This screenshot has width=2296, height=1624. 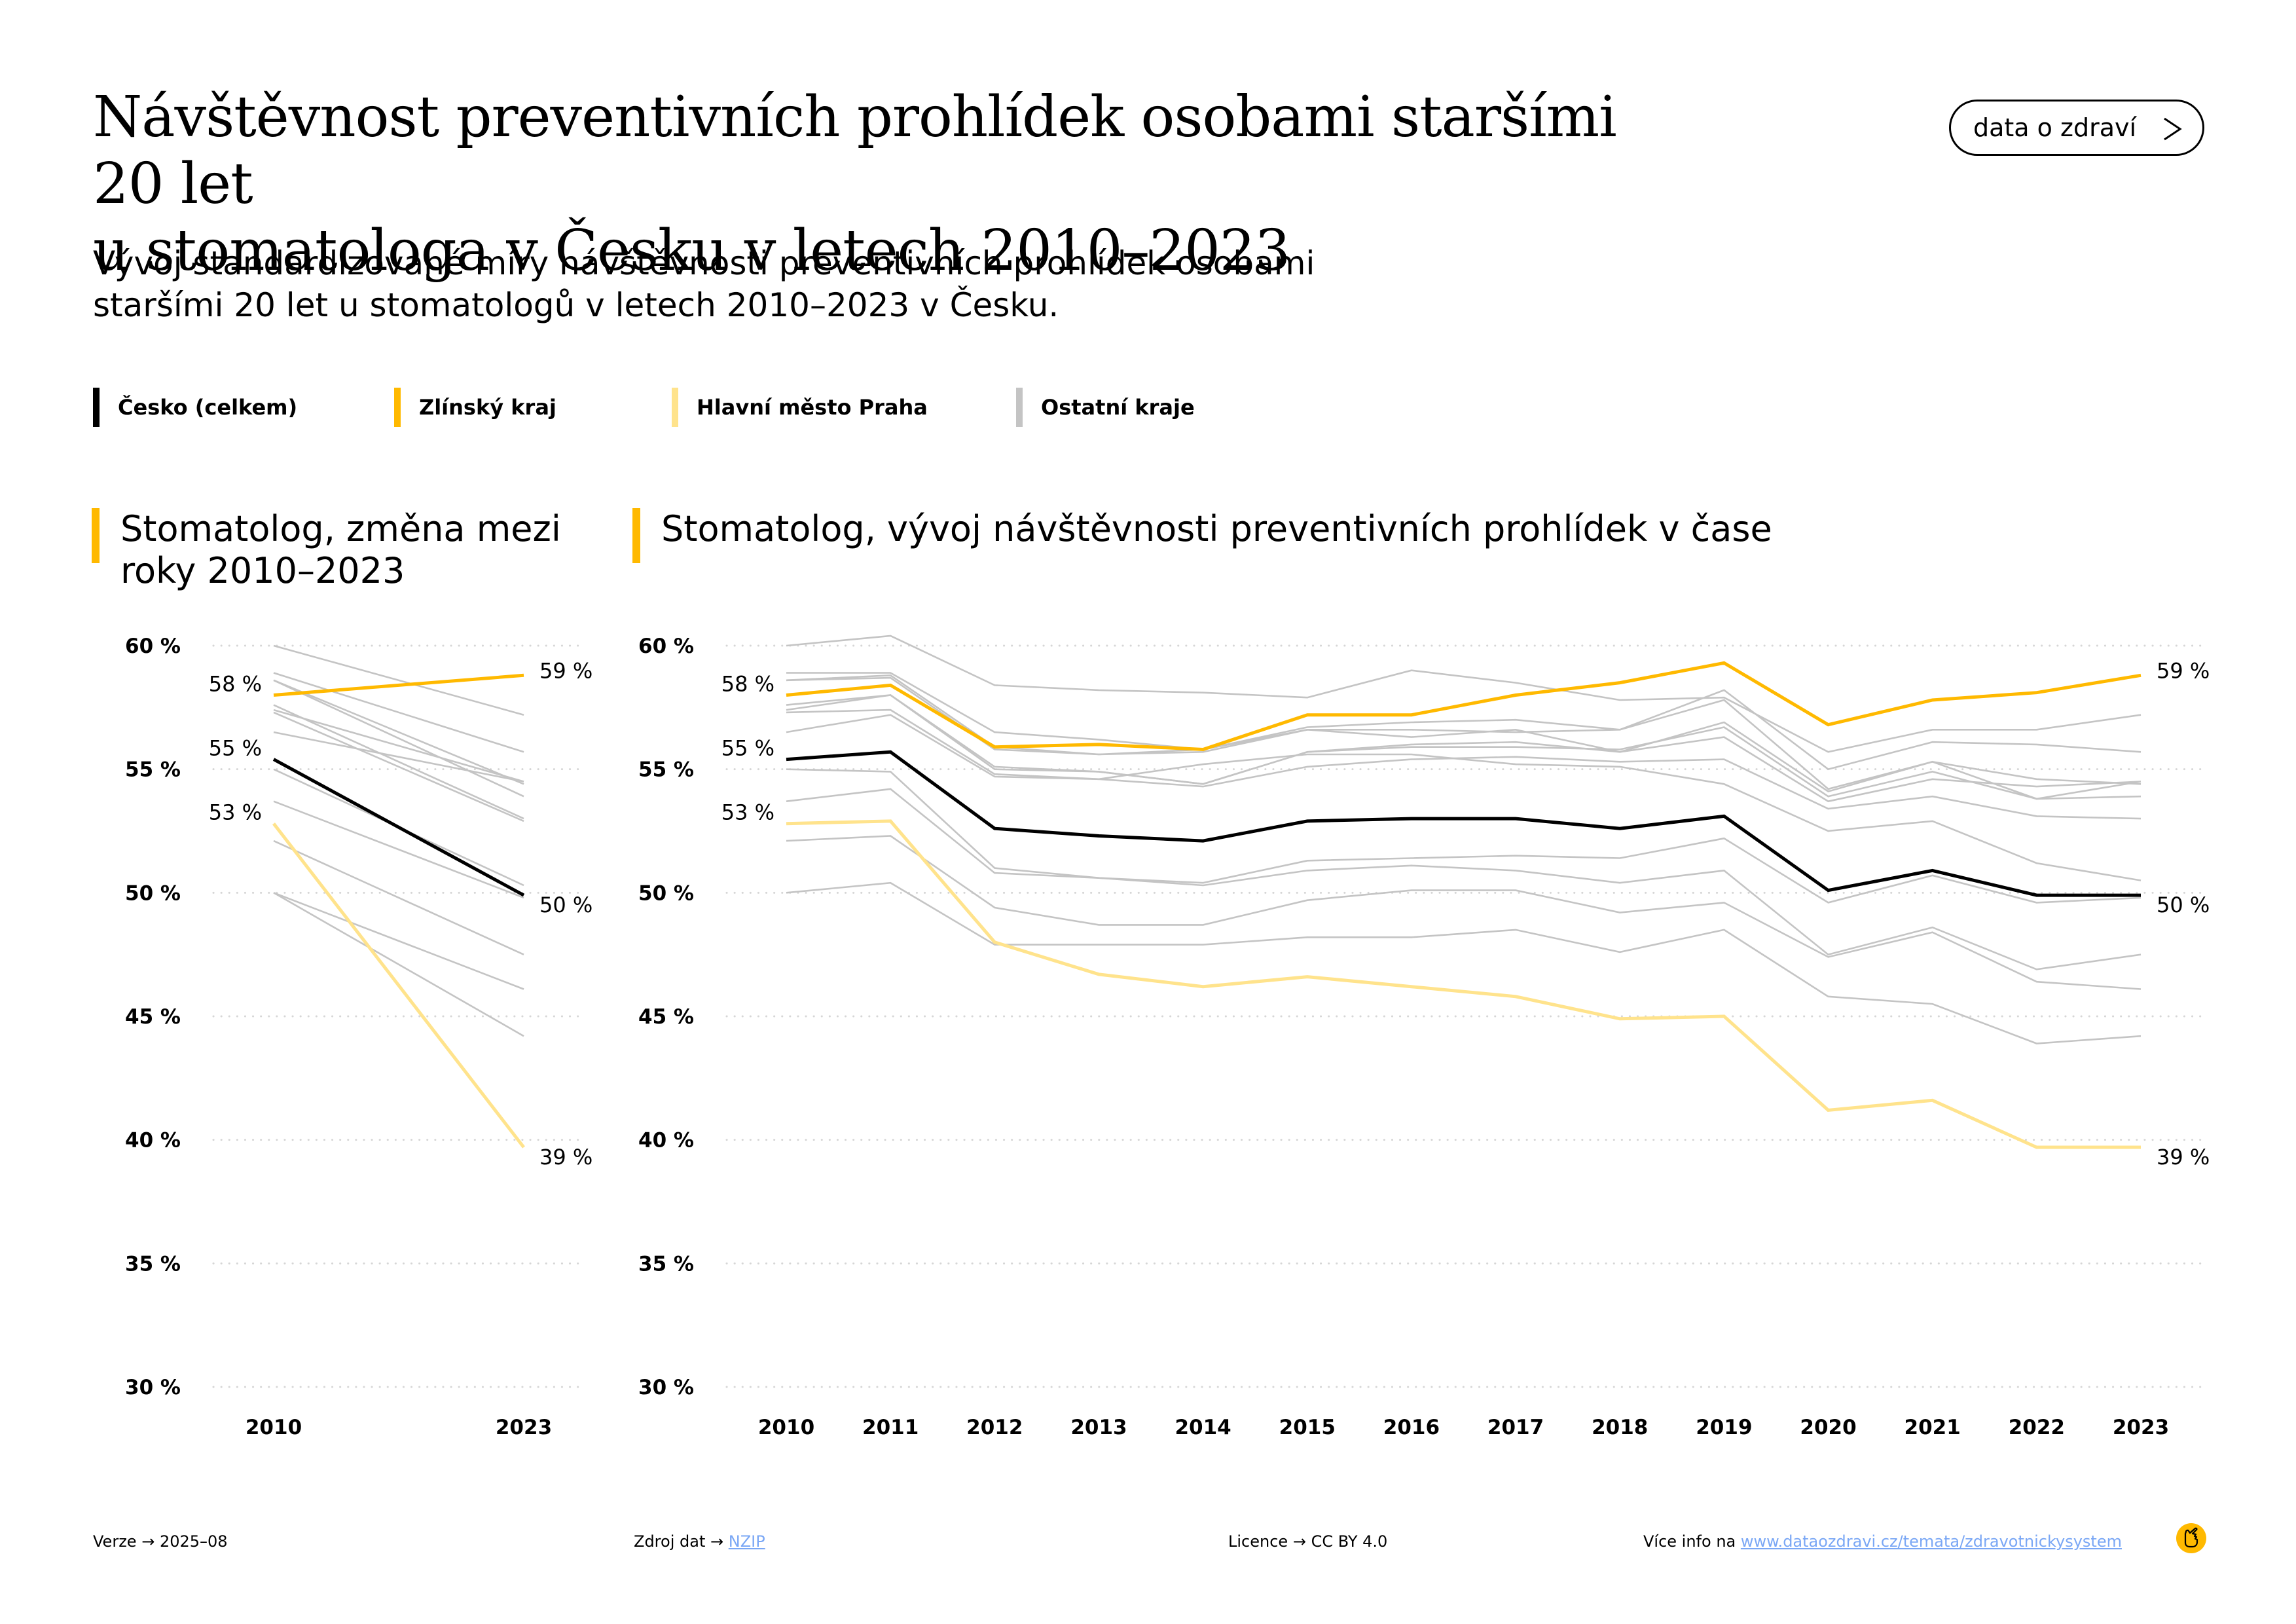 What do you see at coordinates (1724, 1427) in the screenshot?
I see `x-tick-label: 2019` at bounding box center [1724, 1427].